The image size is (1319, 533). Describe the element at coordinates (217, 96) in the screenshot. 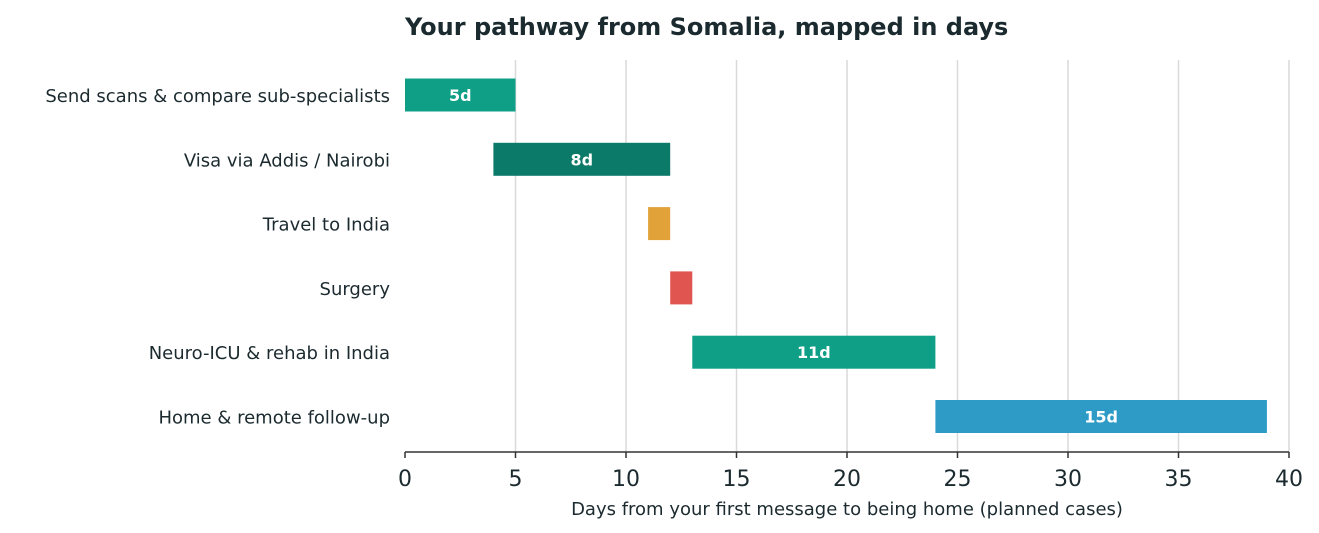

I see `category-label-0: Send scans & compare sub-specialists` at that location.